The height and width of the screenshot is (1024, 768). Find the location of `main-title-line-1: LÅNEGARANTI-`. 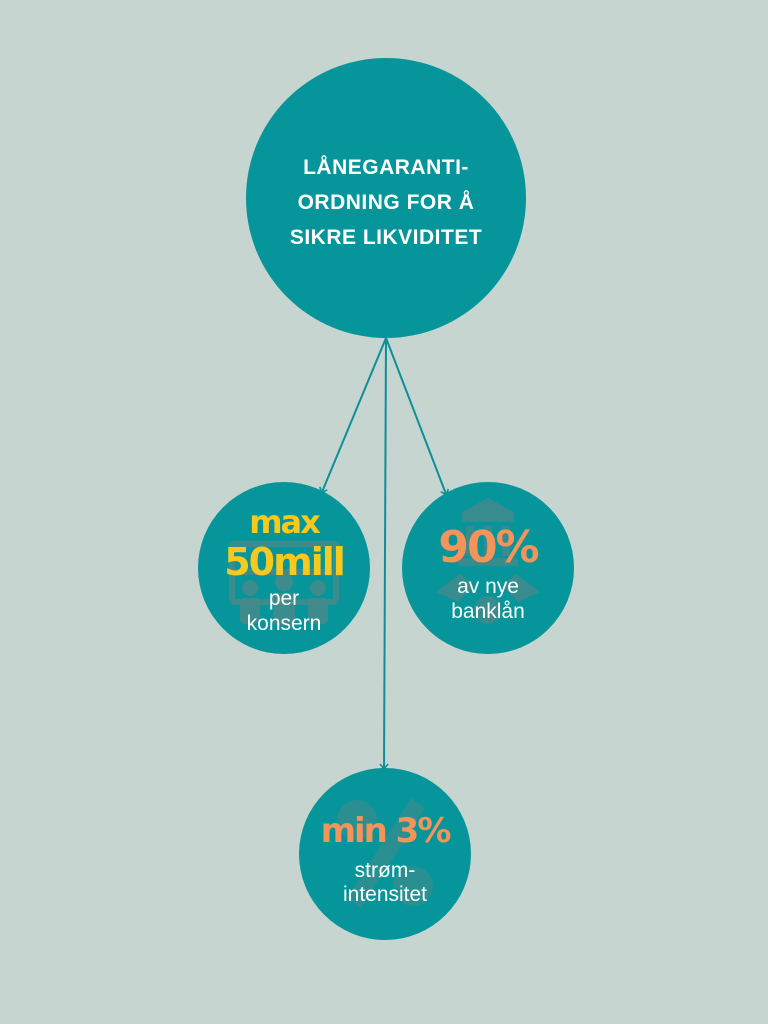

main-title-line-1: LÅNEGARANTI- is located at coordinates (386, 167).